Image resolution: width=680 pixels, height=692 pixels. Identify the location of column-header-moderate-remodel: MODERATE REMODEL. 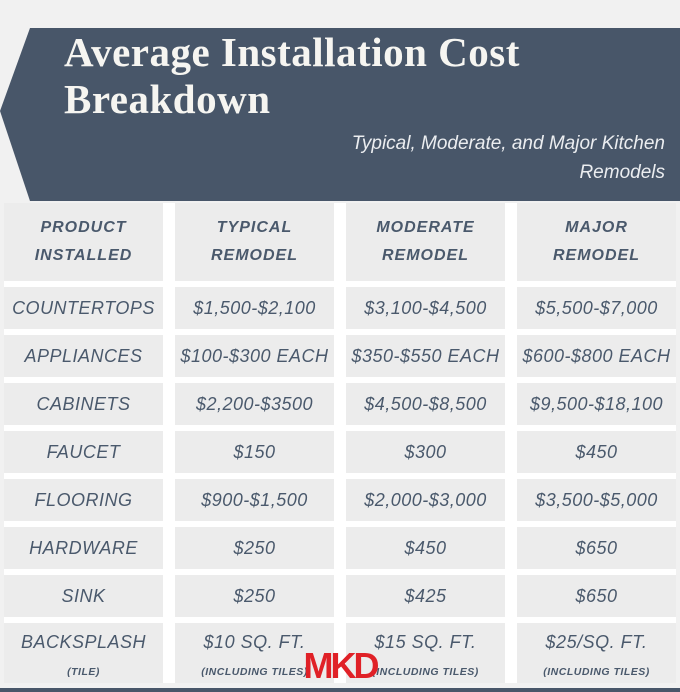
(425, 242).